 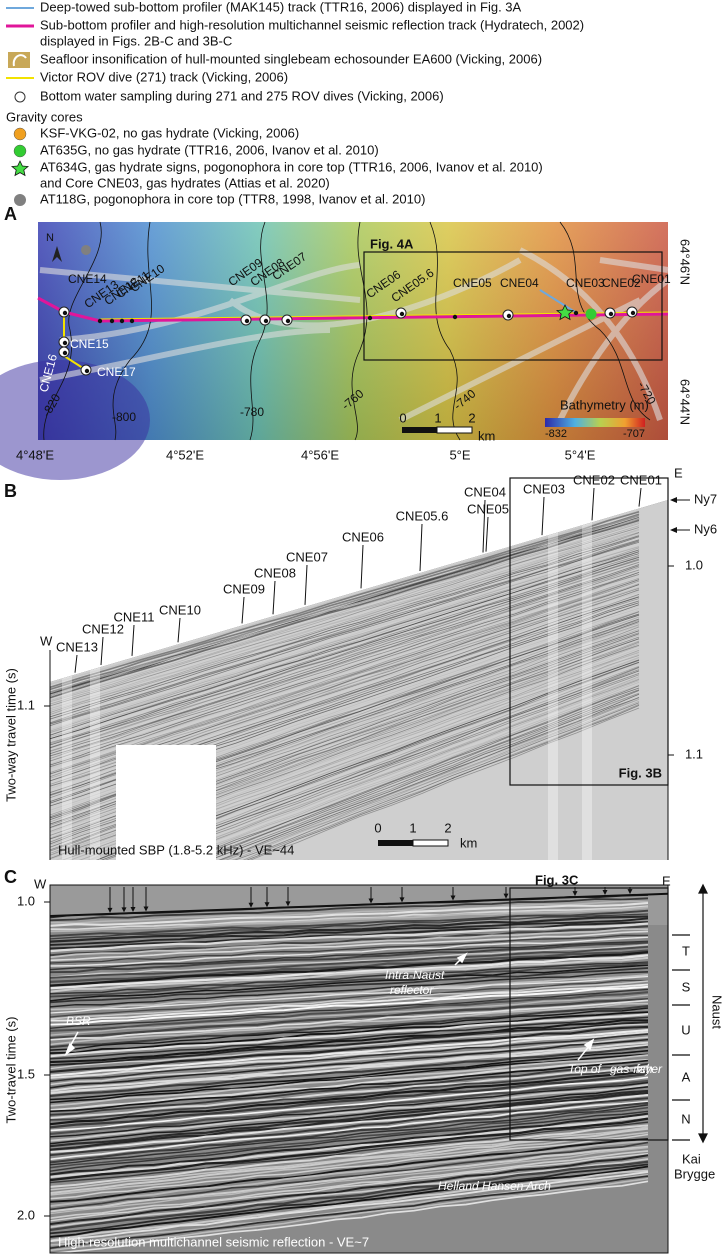 What do you see at coordinates (589, 631) in the screenshot?
I see `fig-box` at bounding box center [589, 631].